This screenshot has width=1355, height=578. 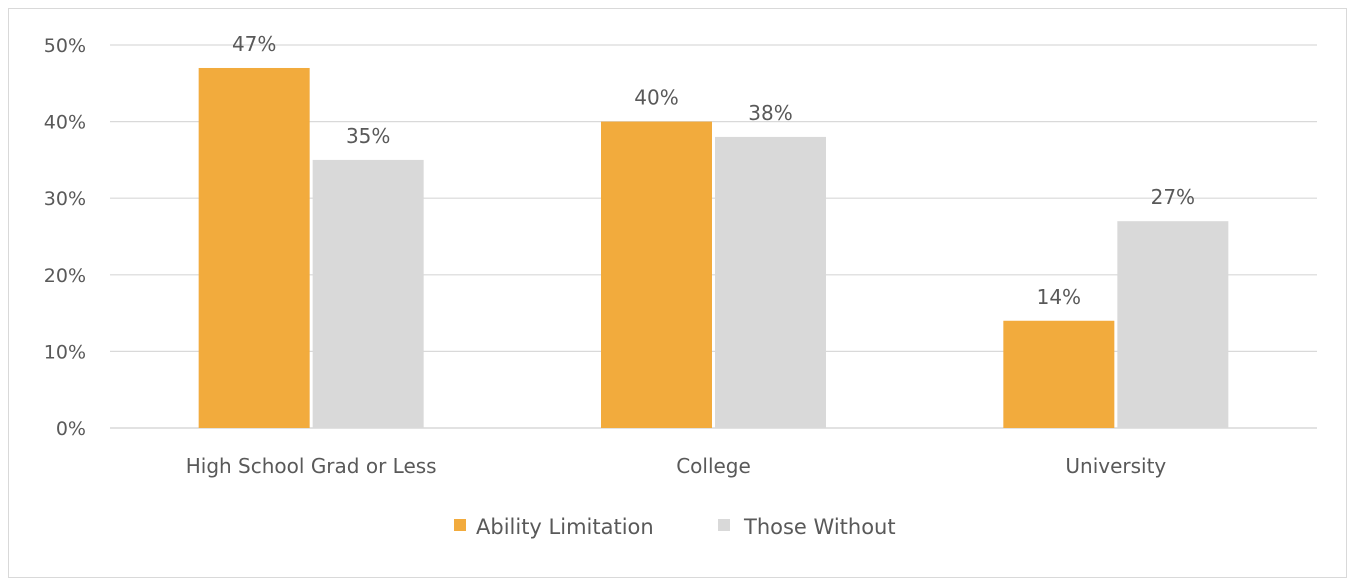 I want to click on data-label-those-without-university: 27%, so click(x=1173, y=197).